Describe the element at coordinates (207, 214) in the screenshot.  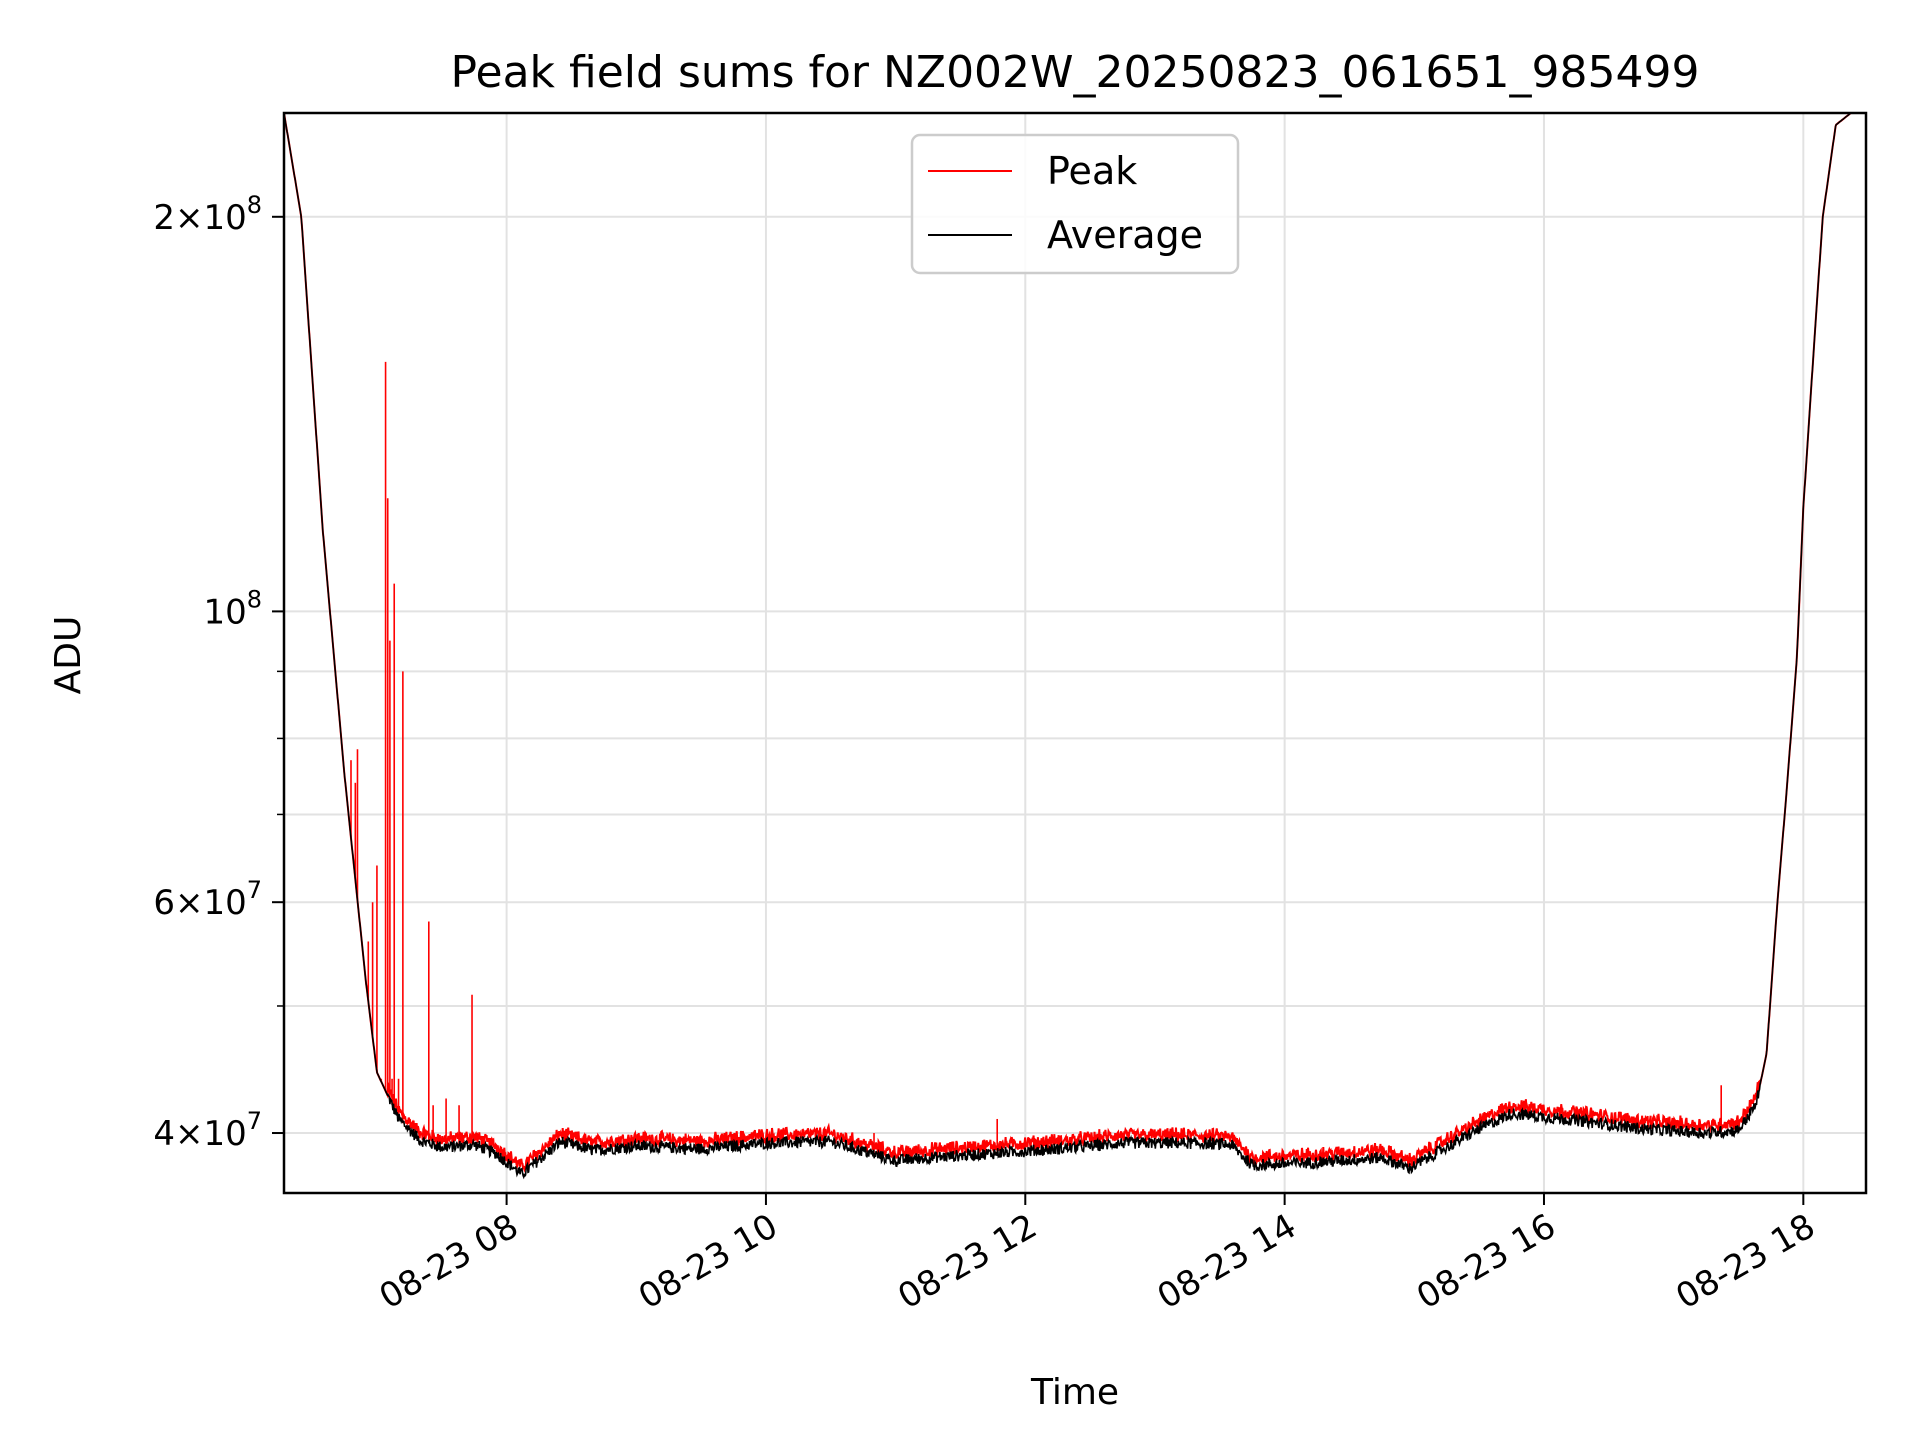
I see `y-tick-label: 2×108` at that location.